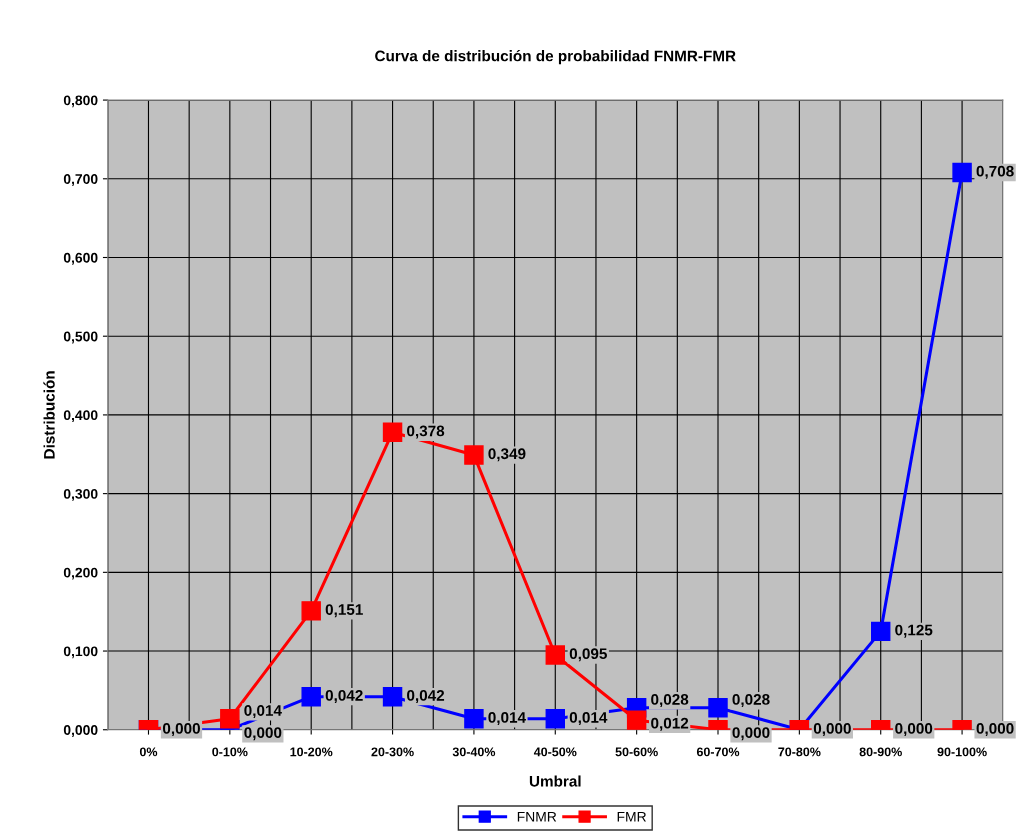 This screenshot has height=834, width=1017. What do you see at coordinates (80, 731) in the screenshot?
I see `y-tick-label: 0,000` at bounding box center [80, 731].